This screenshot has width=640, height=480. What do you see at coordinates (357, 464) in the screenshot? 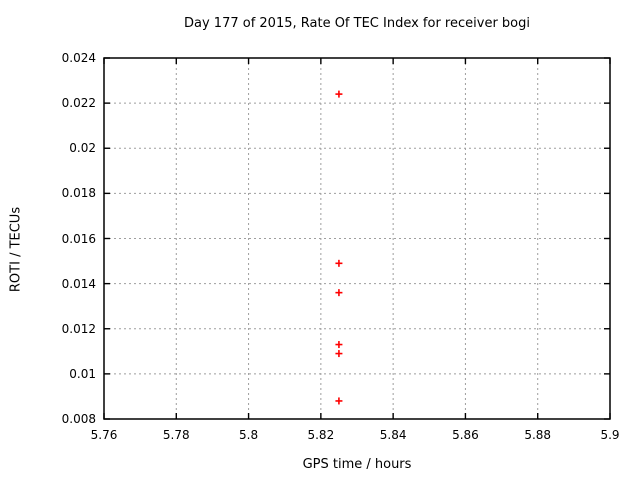
I see `x-axis-label: GPS time / hours` at bounding box center [357, 464].